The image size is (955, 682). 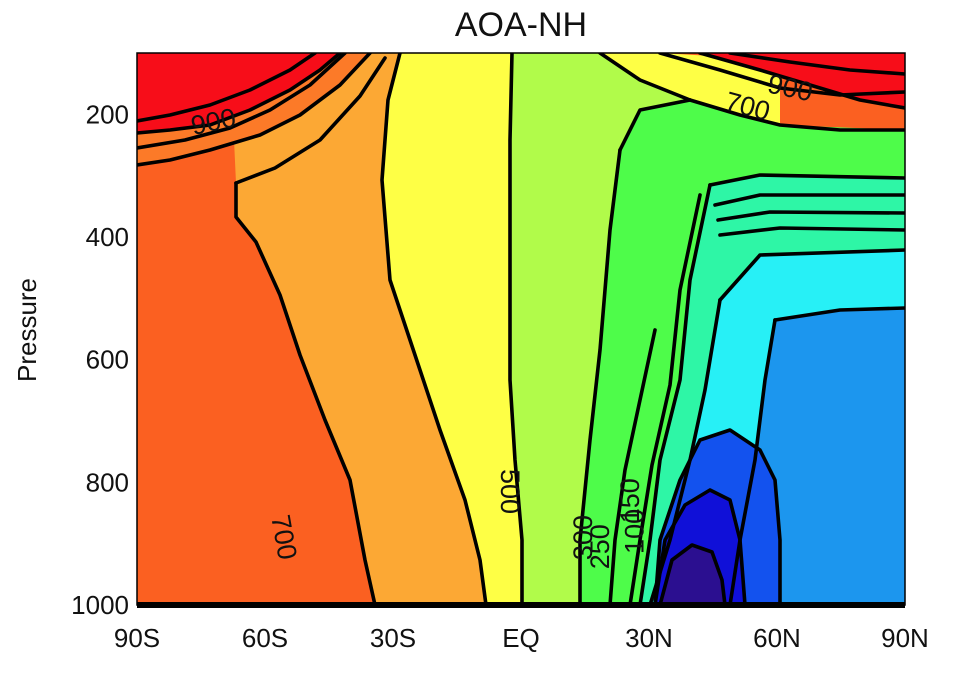 I want to click on x-tick-label: 30S, so click(x=393, y=638).